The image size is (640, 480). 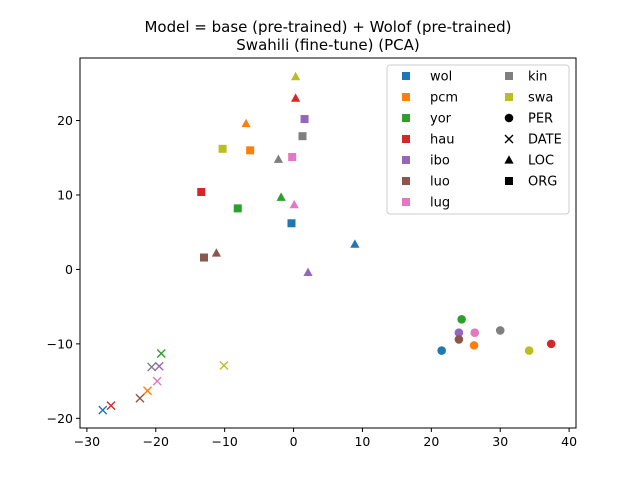 What do you see at coordinates (509, 97) in the screenshot?
I see `legend-marker-swa` at bounding box center [509, 97].